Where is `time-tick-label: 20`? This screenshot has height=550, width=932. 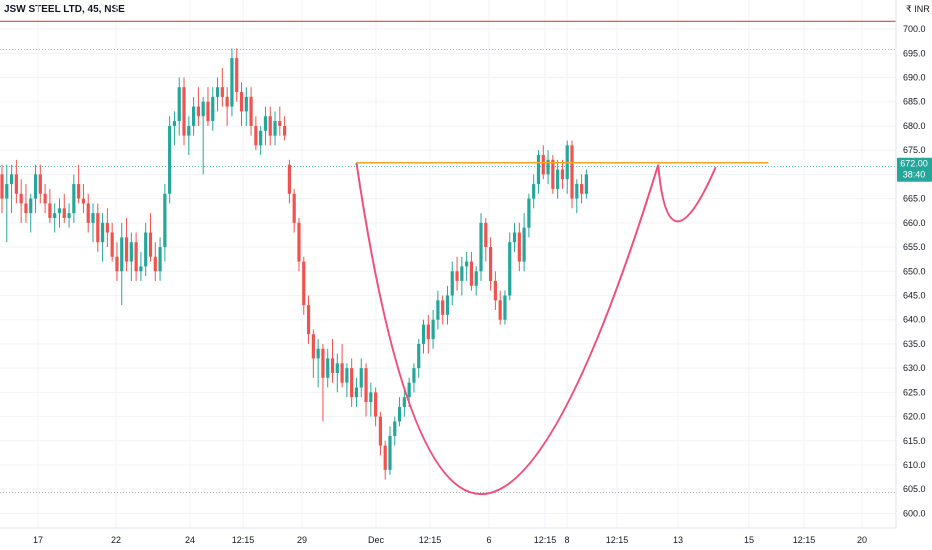 time-tick-label: 20 is located at coordinates (862, 540).